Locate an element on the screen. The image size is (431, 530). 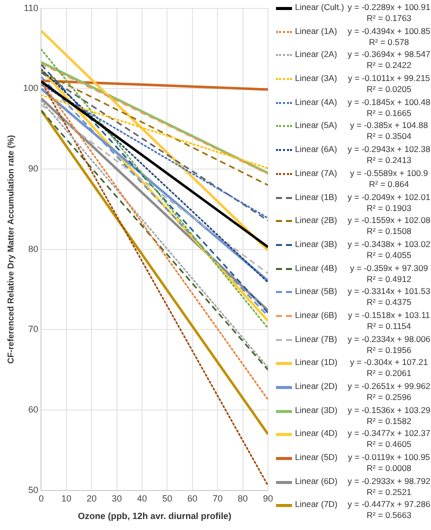
text: y = -0.3477x + 102.37 is located at coordinates (389, 434).